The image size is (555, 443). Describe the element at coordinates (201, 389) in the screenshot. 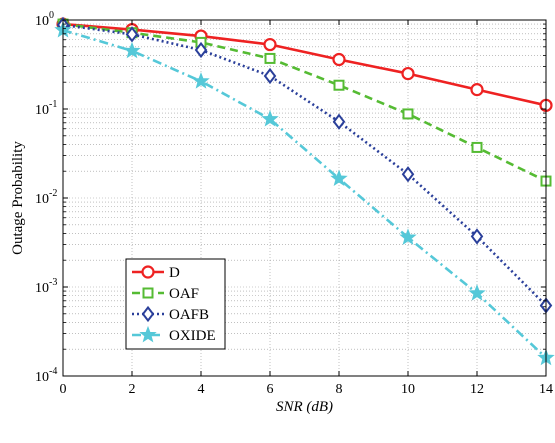

I see `x-tick-label: 4` at that location.